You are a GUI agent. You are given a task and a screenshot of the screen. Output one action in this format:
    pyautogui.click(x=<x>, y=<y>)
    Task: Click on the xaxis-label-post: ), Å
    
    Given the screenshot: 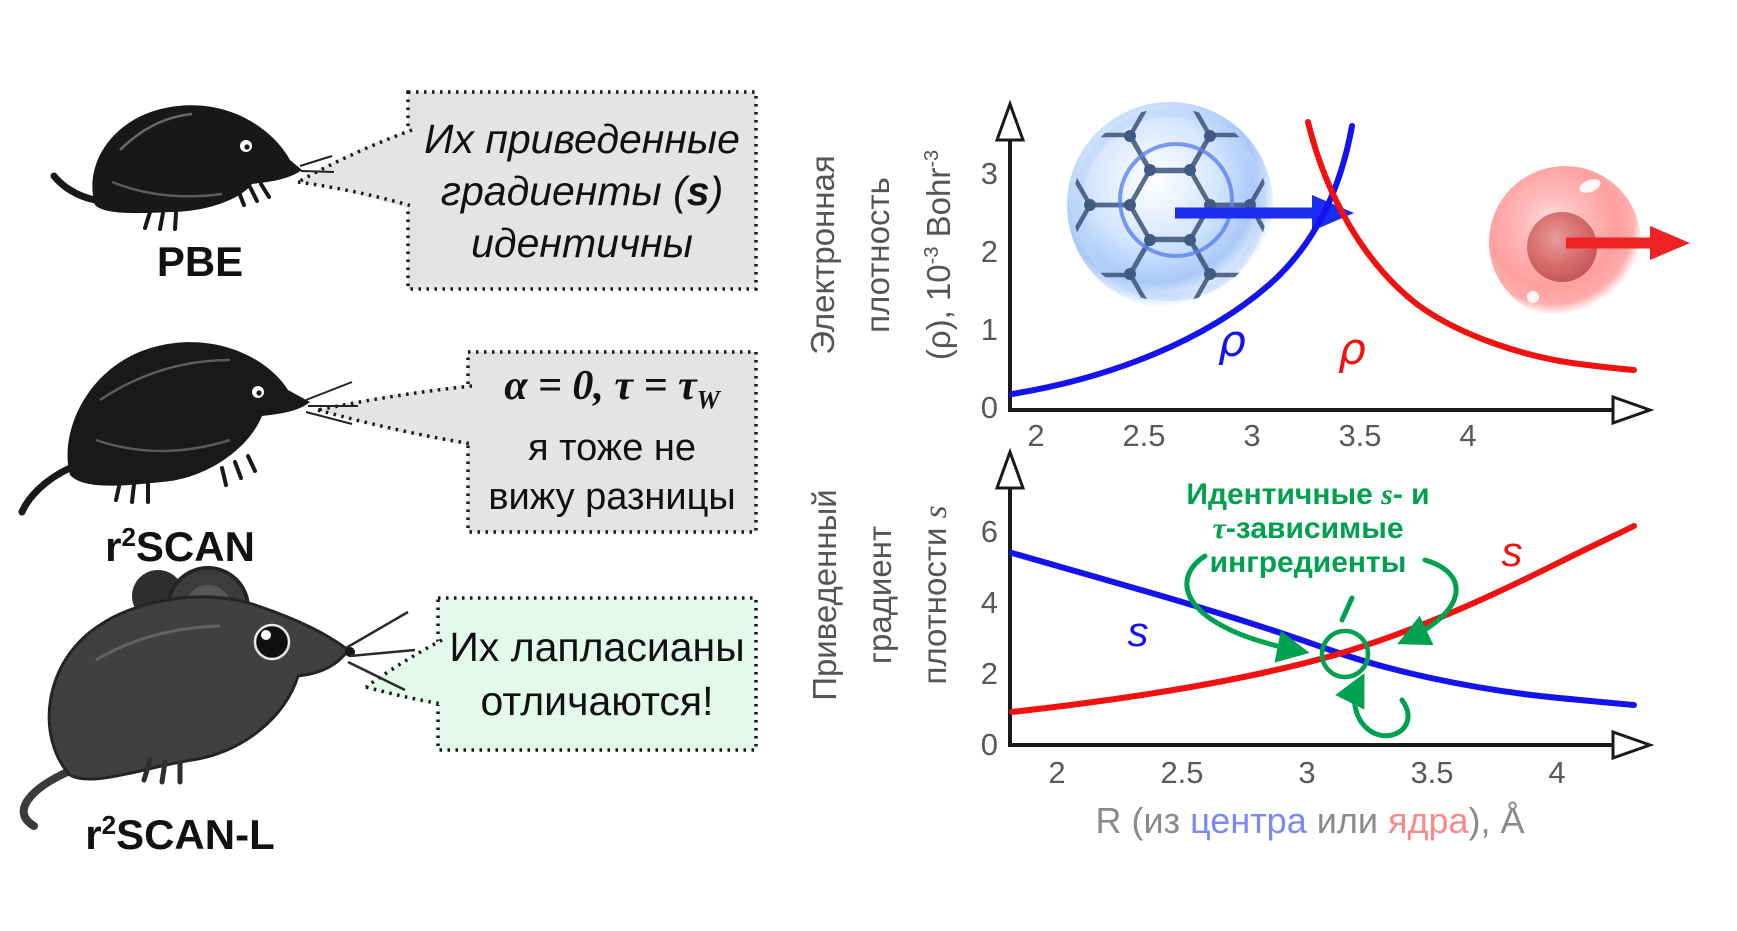 What is the action you would take?
    pyautogui.click(x=1496, y=820)
    